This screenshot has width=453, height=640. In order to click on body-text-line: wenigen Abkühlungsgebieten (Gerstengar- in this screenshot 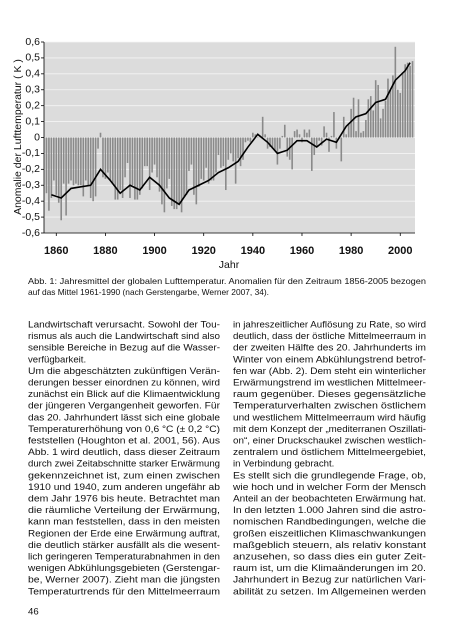, I will do `click(123, 568)`.